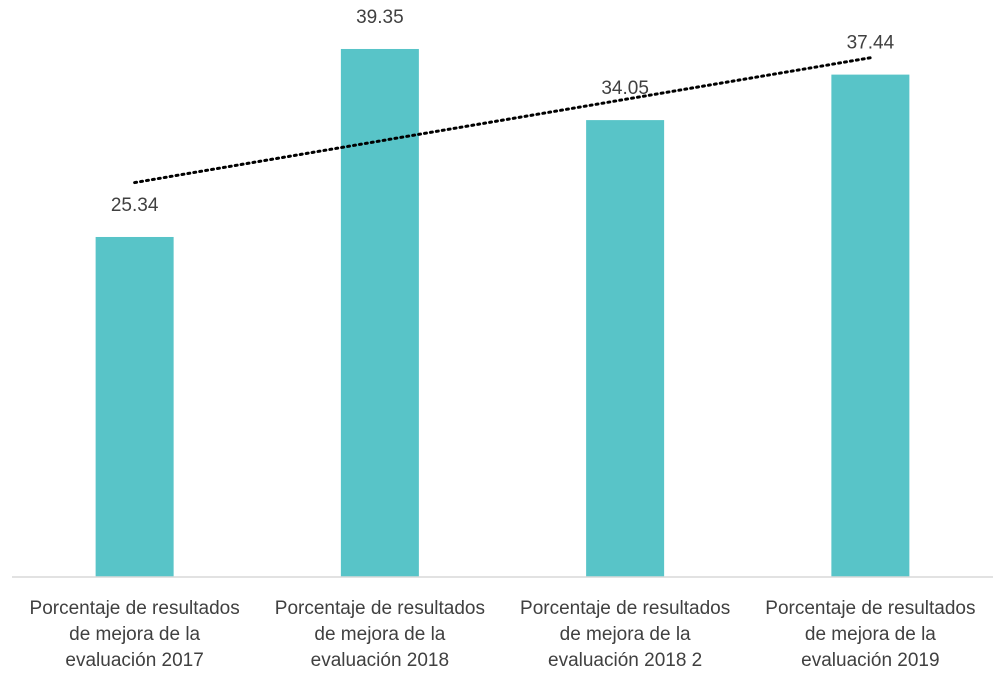 The height and width of the screenshot is (679, 995). I want to click on data-label: 37.44, so click(871, 43).